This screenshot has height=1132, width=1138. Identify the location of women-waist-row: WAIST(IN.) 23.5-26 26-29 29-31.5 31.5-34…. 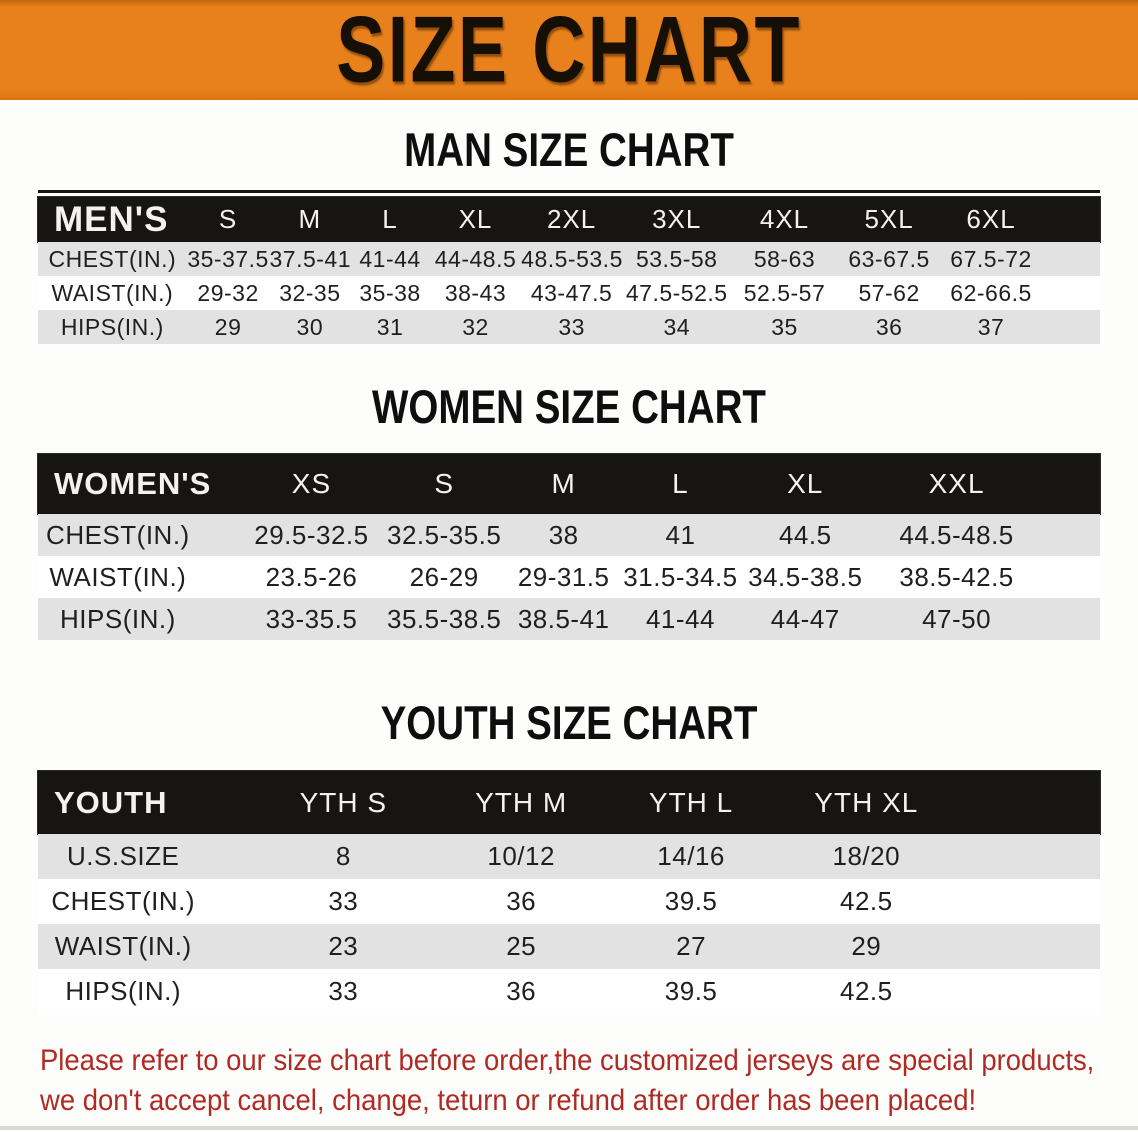
(569, 577).